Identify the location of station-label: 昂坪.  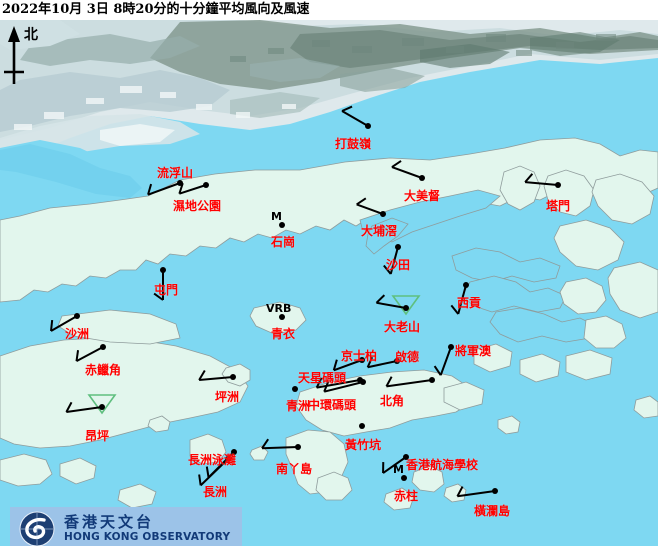
(97, 436).